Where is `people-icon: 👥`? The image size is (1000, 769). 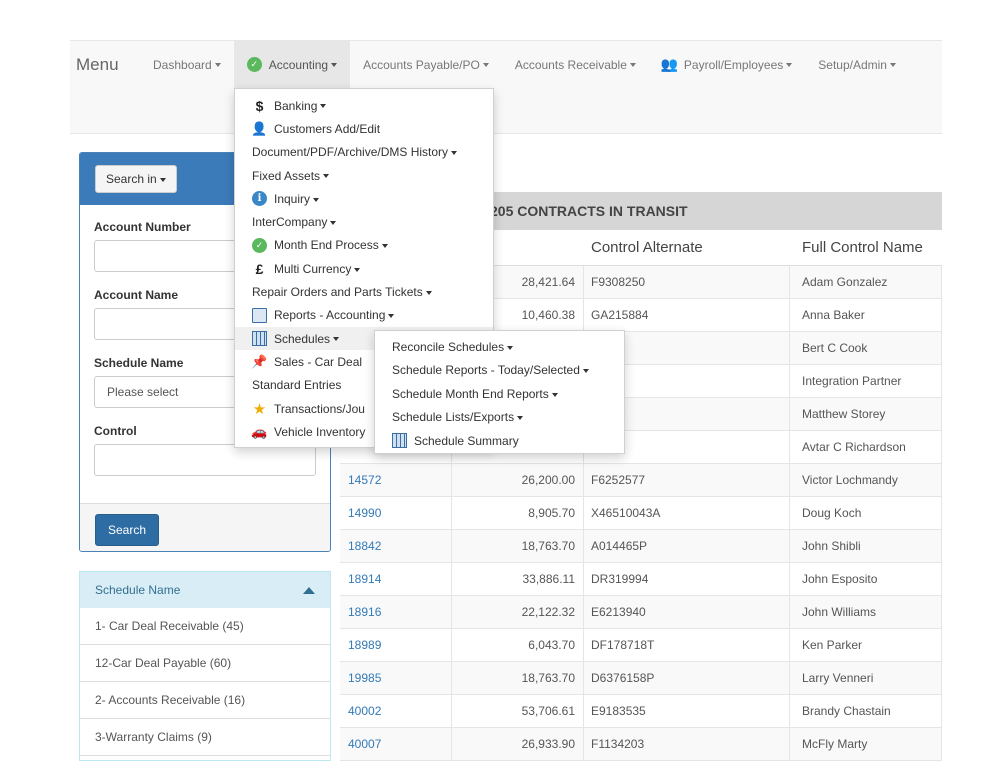 people-icon: 👥 is located at coordinates (669, 64).